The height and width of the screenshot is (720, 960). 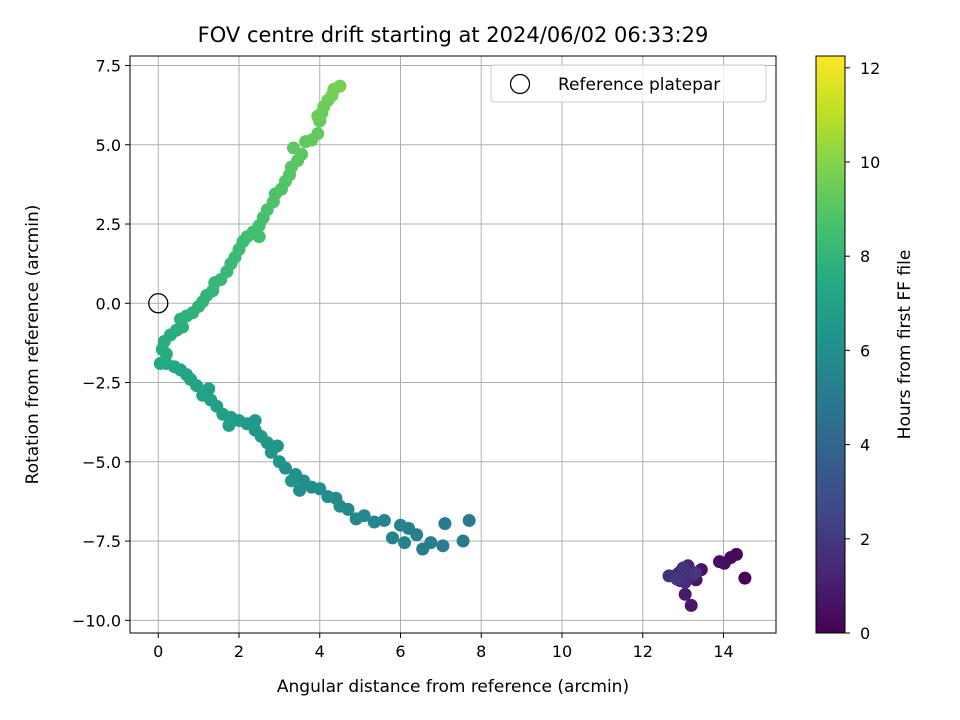 I want to click on colorbar-tick-label: 10, so click(x=870, y=162).